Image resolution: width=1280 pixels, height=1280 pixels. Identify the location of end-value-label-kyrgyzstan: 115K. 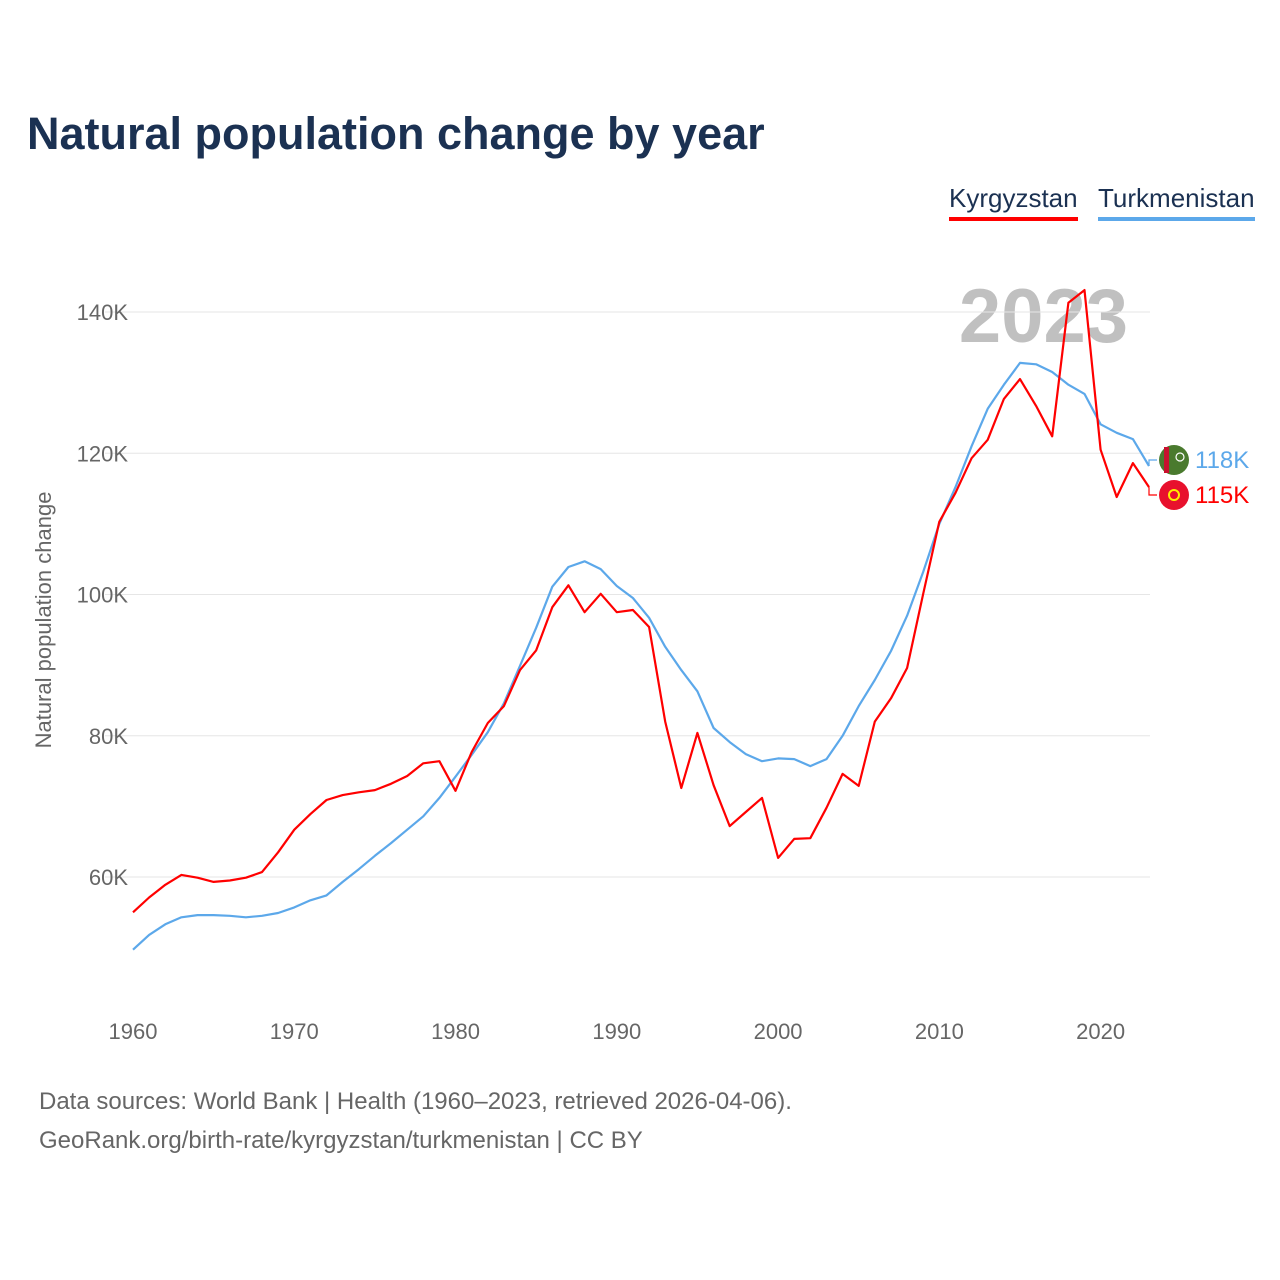
(1222, 495).